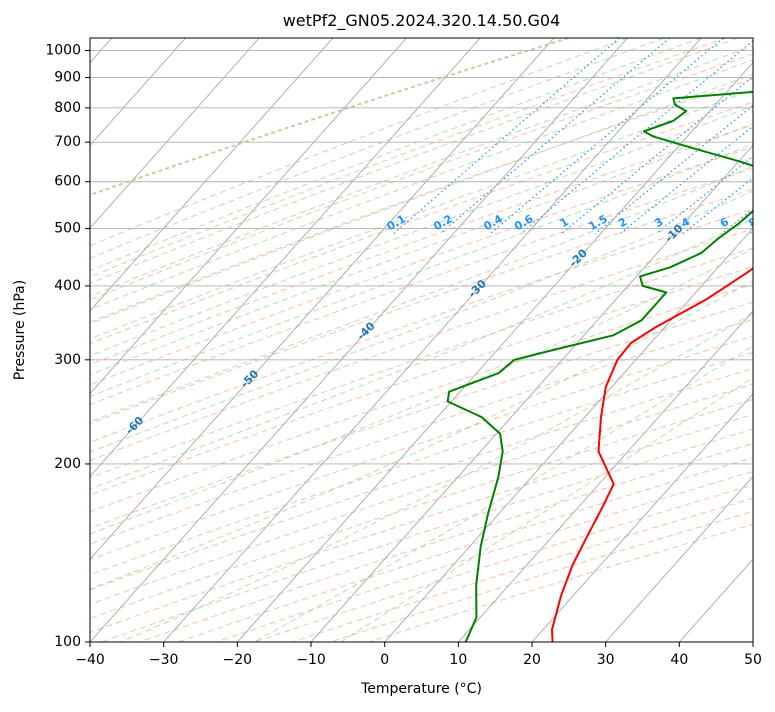 The height and width of the screenshot is (712, 775). Describe the element at coordinates (761, 201) in the screenshot. I see `moist-adiabat-label: 0` at that location.